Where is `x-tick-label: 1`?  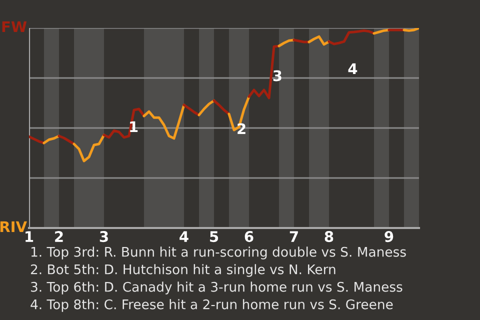
x-tick-label: 1 is located at coordinates (30, 236).